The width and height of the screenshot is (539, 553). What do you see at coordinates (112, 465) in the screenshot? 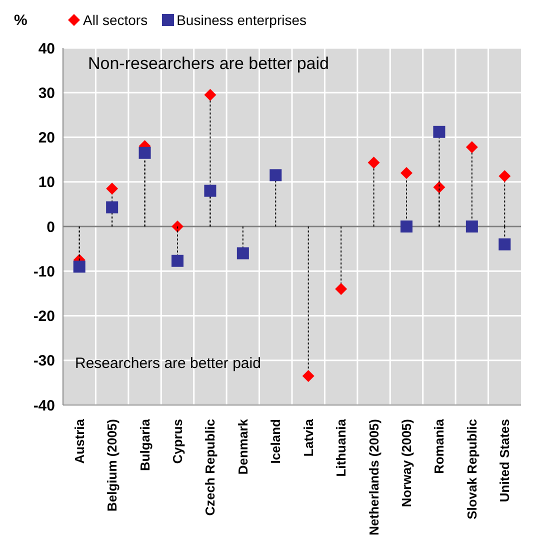
I see `x-tick-label: Belgium (2005)` at bounding box center [112, 465].